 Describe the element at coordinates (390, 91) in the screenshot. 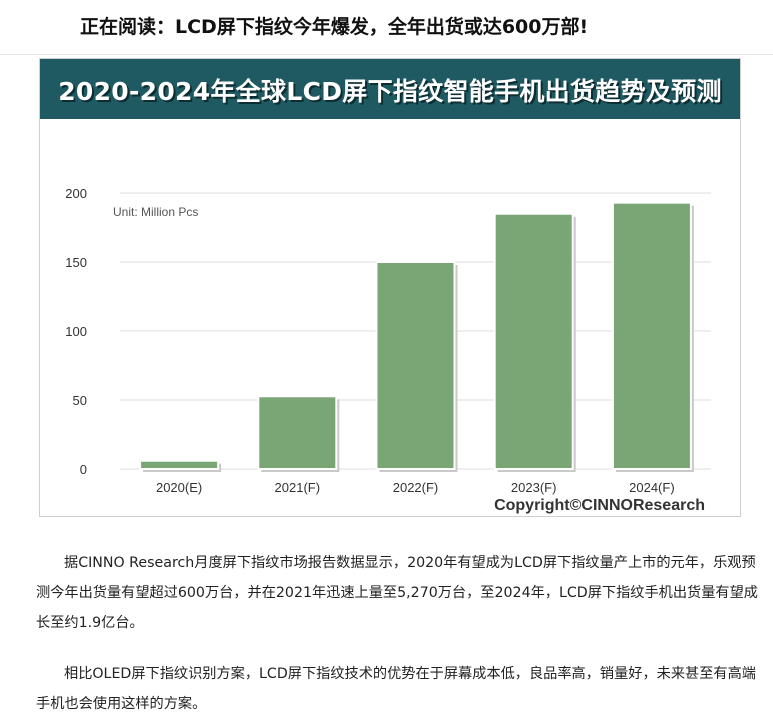

I see `figure-banner-title: 2020-2024年全球LCD屏下指纹智能手机出货趋势及预测` at that location.